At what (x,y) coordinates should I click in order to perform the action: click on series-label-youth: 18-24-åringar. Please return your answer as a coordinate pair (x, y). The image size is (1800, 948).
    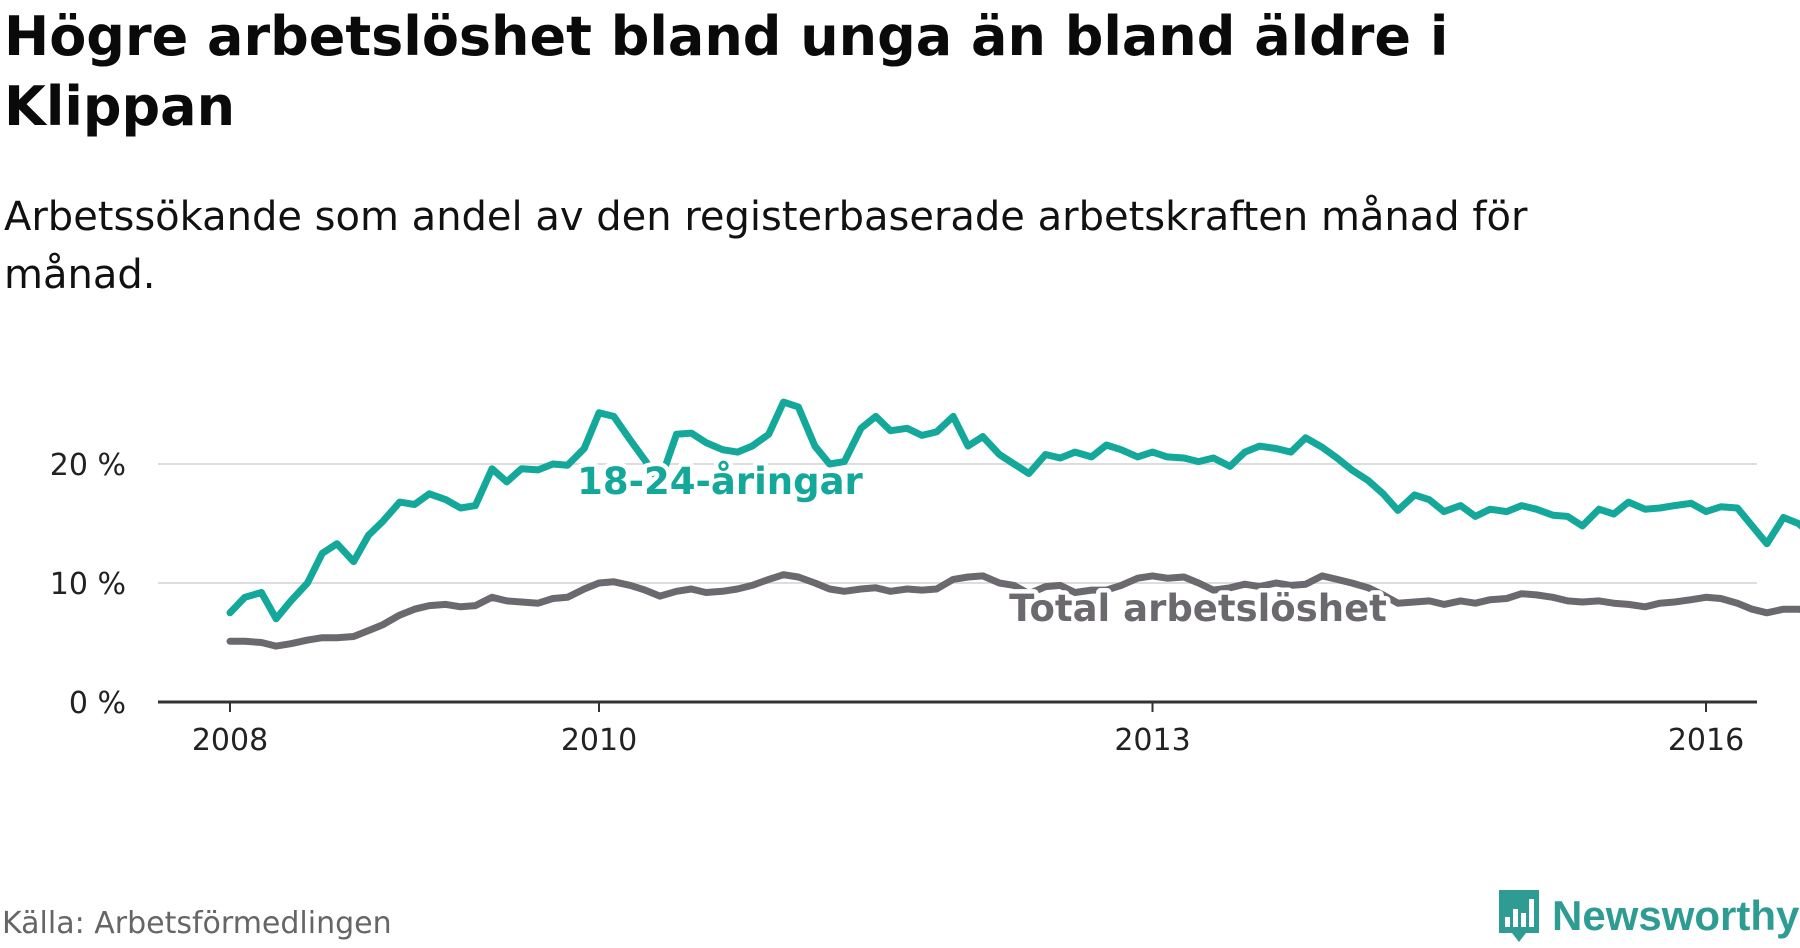
    Looking at the image, I should click on (720, 481).